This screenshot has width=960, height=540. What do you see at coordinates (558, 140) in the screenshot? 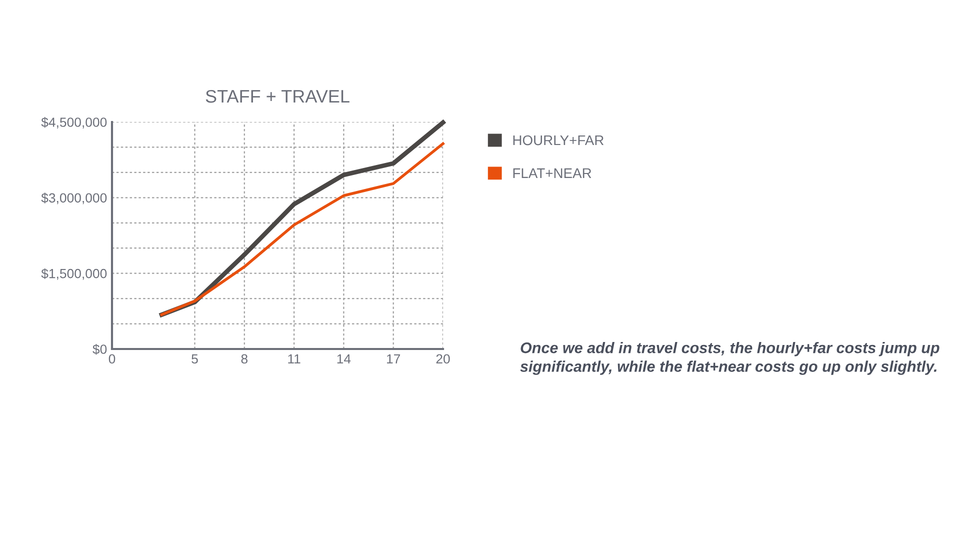
I see `legend-label: HOURLY+FAR` at bounding box center [558, 140].